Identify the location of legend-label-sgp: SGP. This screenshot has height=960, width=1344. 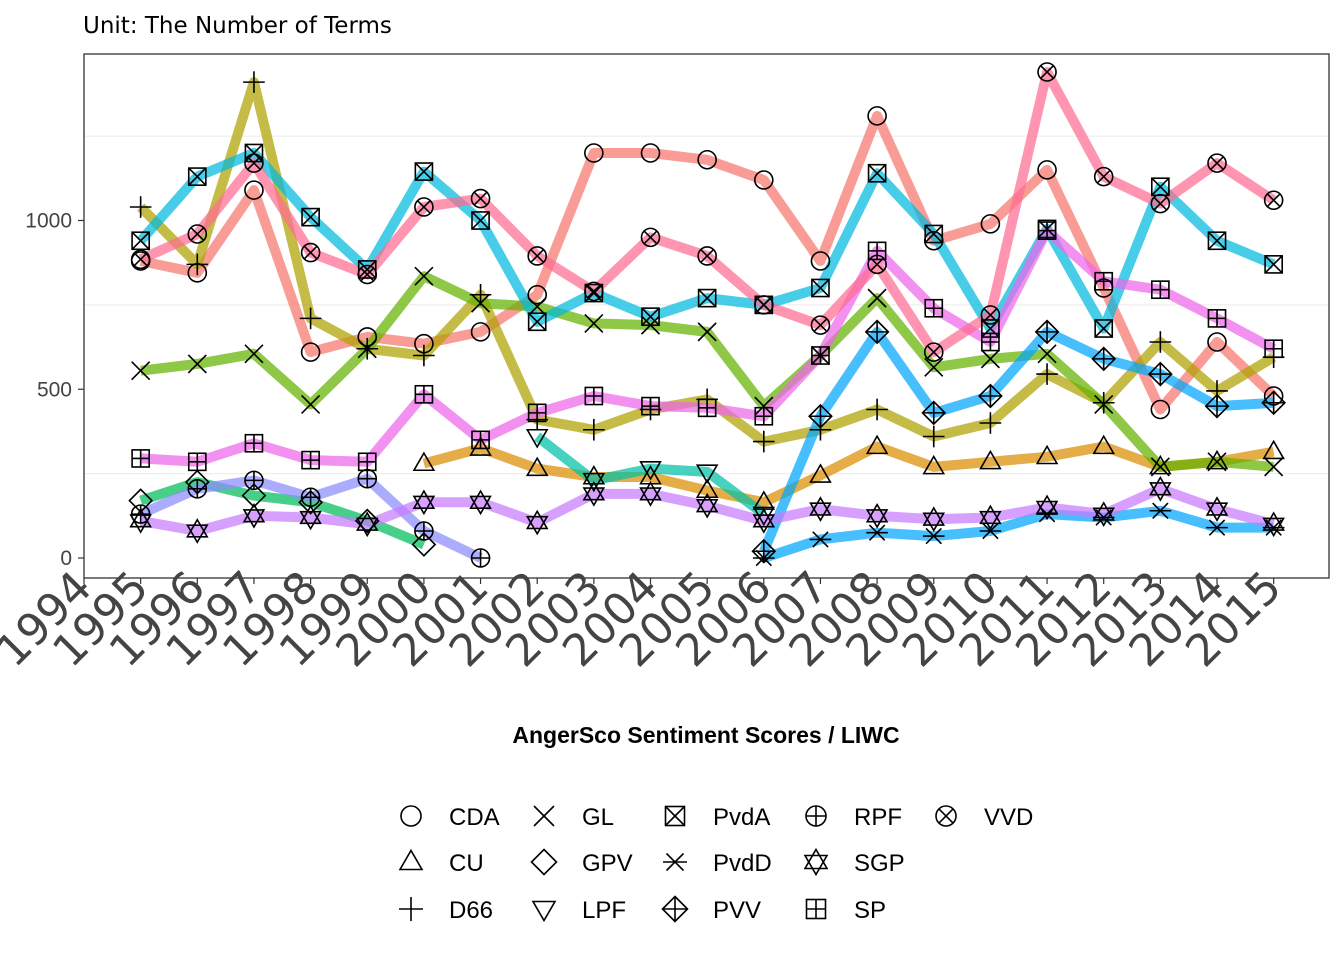
(879, 863).